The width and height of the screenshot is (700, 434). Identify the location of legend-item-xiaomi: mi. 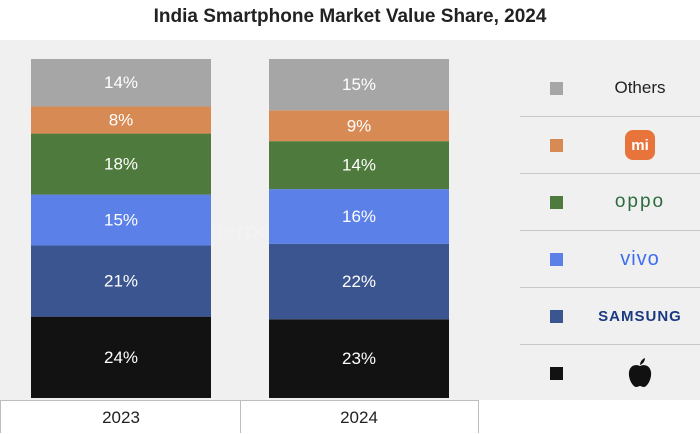
(610, 145).